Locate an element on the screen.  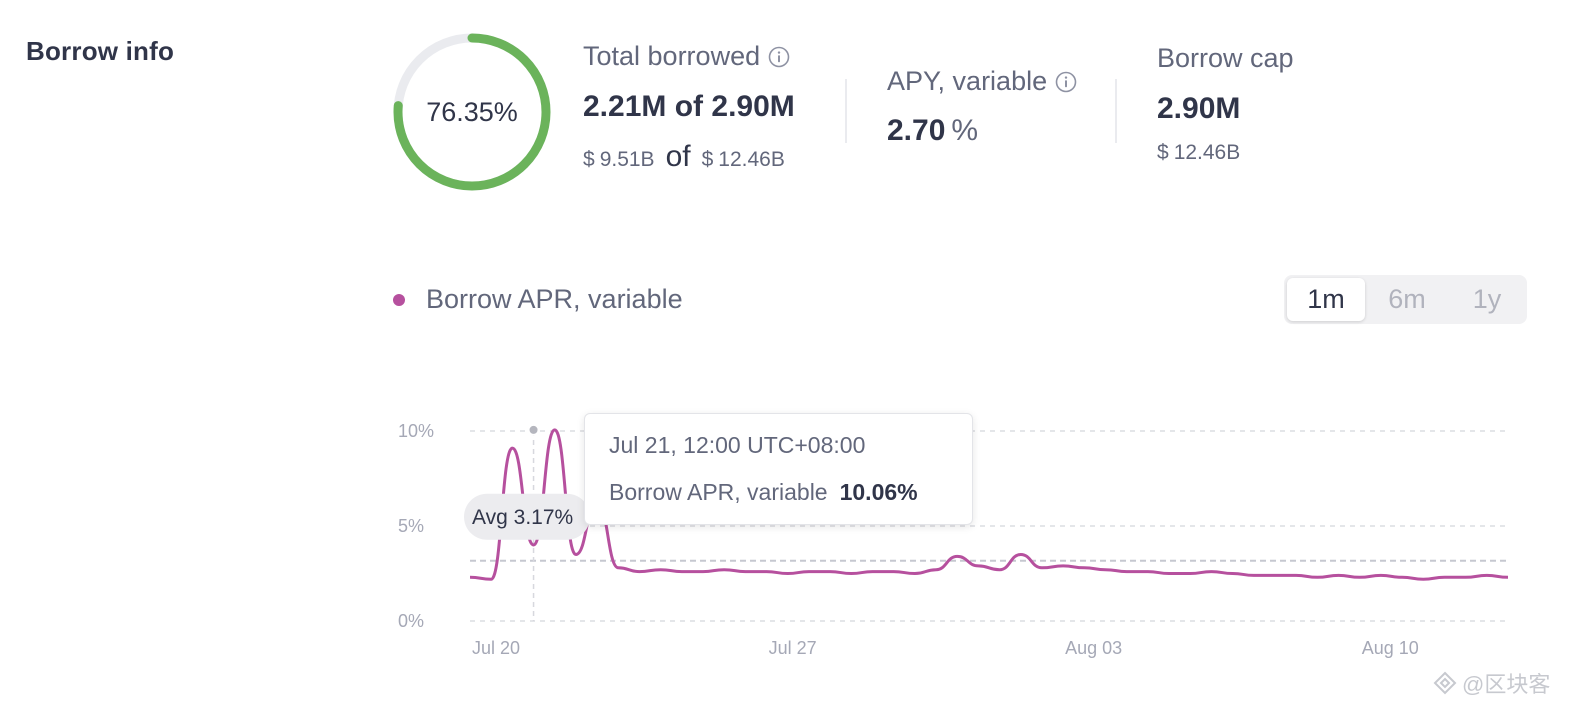
x-tick-label: Jul 20 is located at coordinates (496, 648).